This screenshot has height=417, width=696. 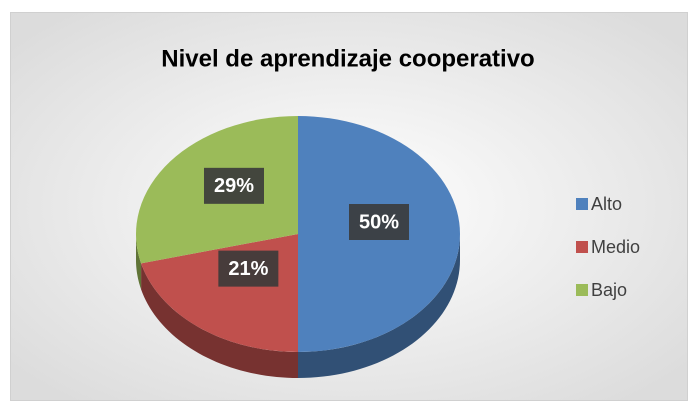 I want to click on legend-label: Alto, so click(x=606, y=204).